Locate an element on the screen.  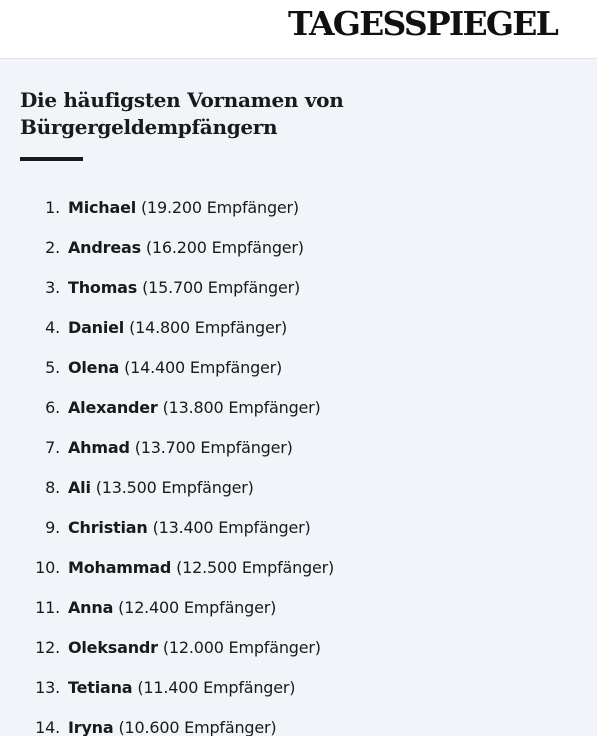
item-name: Oleksandr is located at coordinates (113, 647).